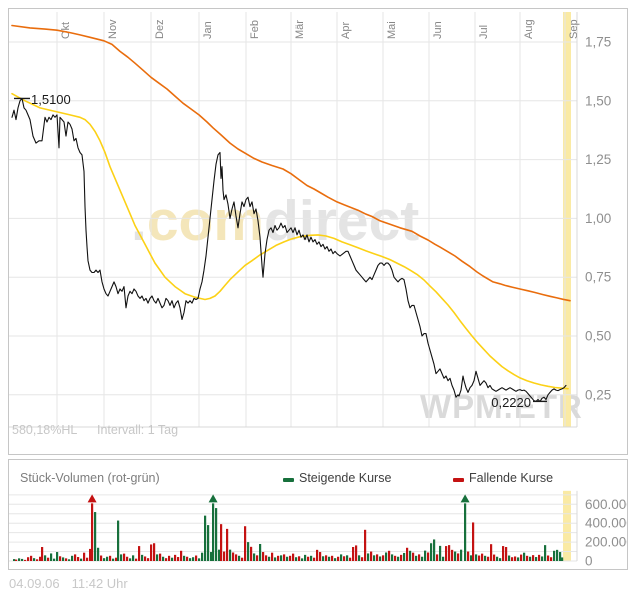 The width and height of the screenshot is (634, 597). What do you see at coordinates (511, 402) in the screenshot?
I see `last-price-annotation: 0,2220` at bounding box center [511, 402].